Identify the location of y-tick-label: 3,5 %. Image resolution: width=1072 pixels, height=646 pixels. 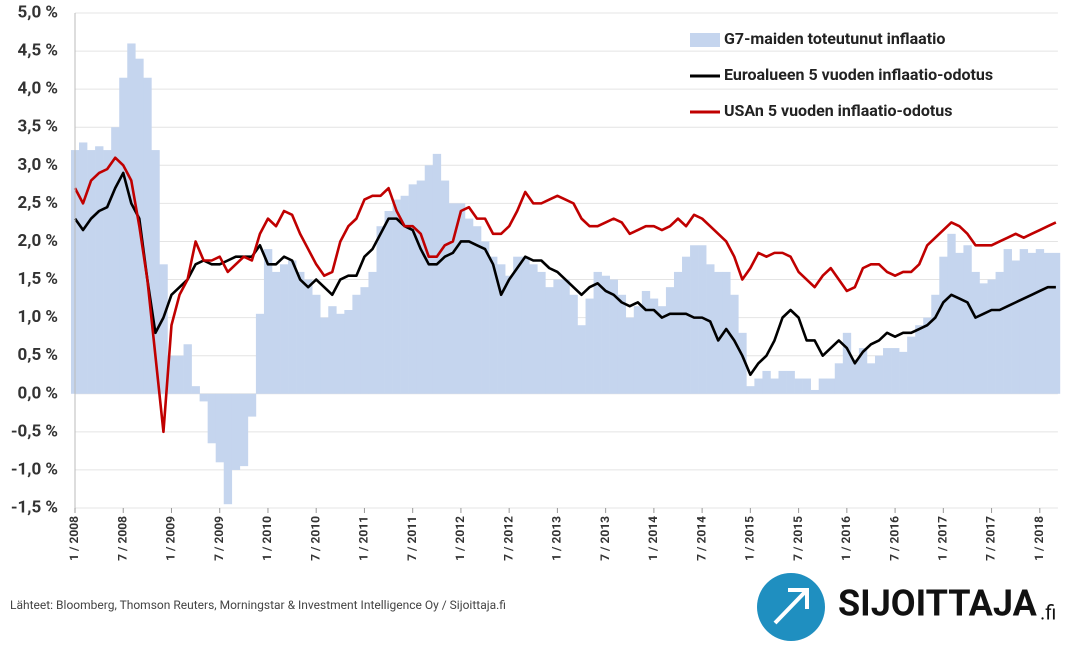
(38, 127).